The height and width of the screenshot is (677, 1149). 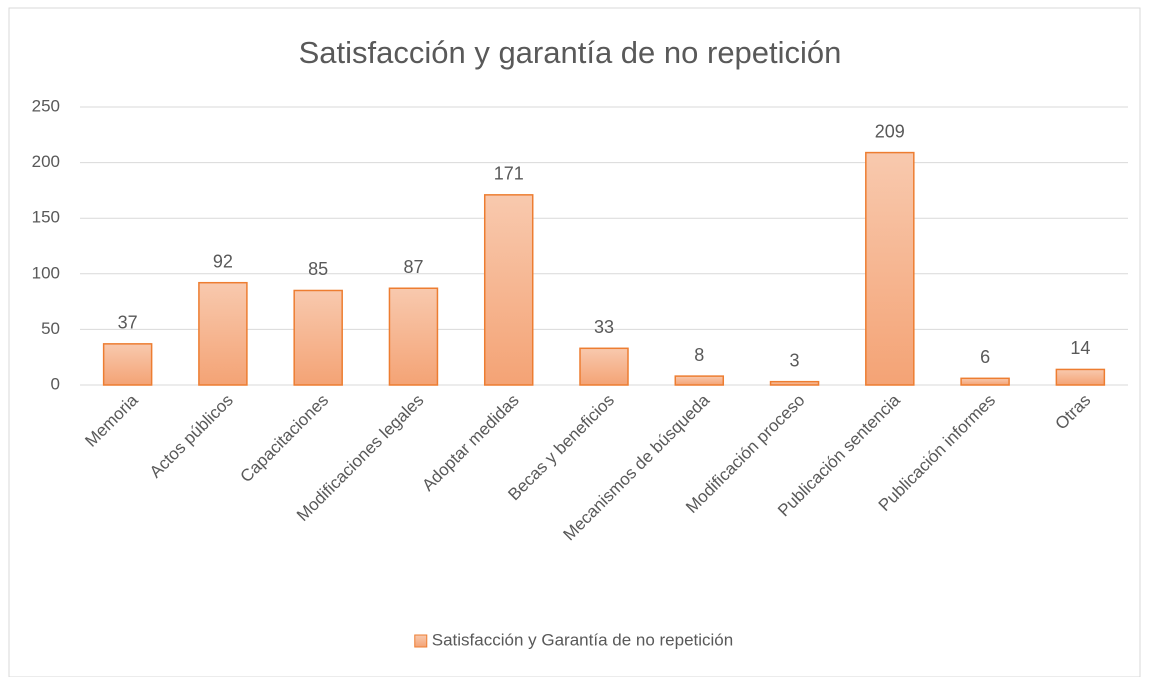 I want to click on y-tick-label: 100, so click(x=46, y=272).